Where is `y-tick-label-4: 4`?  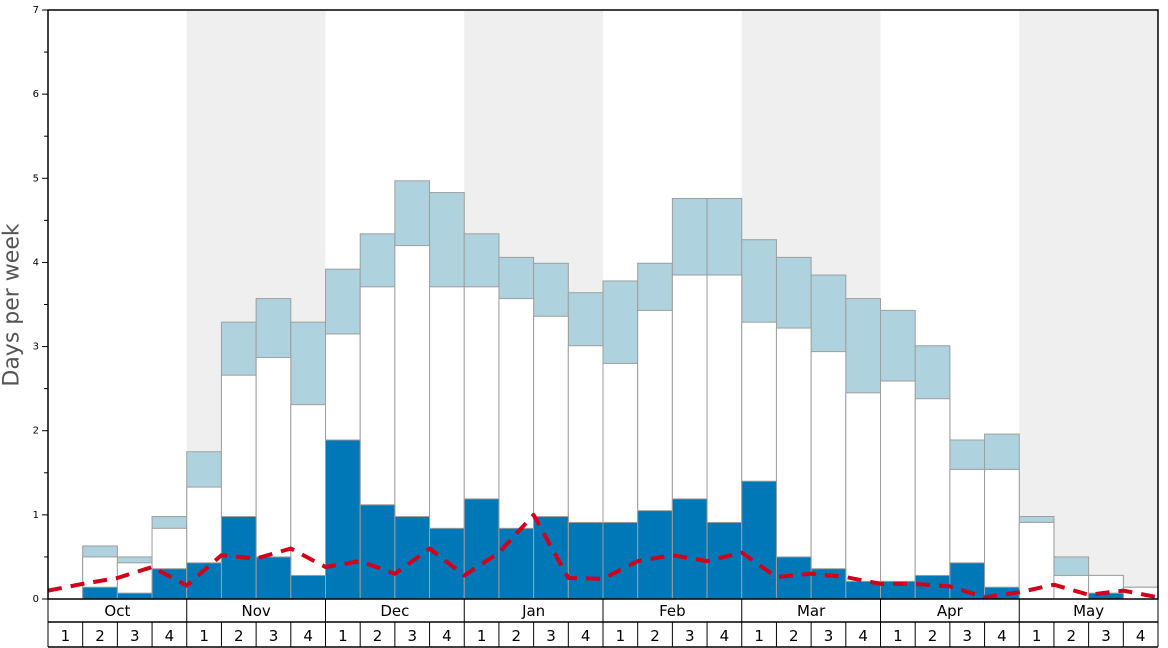 y-tick-label-4: 4 is located at coordinates (36, 262).